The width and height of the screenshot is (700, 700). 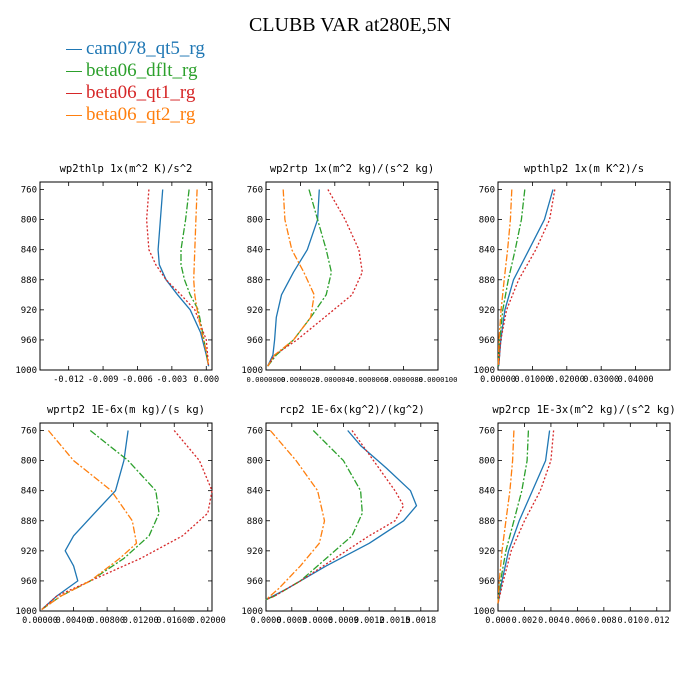 I want to click on x-tick-label: 0.0003, so click(x=291, y=621).